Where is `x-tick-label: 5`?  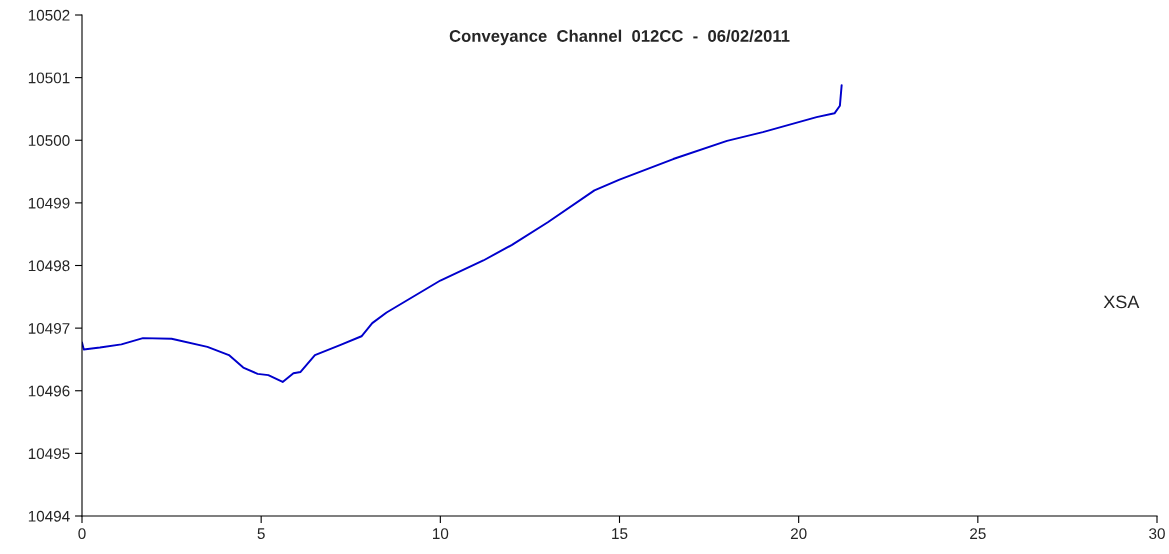
x-tick-label: 5 is located at coordinates (261, 534).